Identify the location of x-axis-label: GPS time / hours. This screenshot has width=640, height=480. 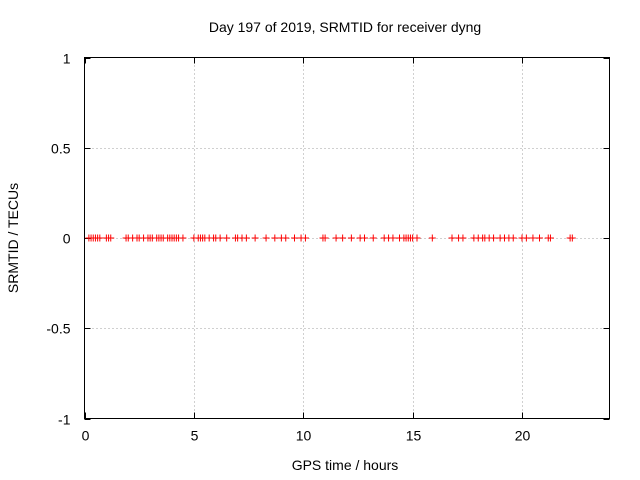
(345, 465).